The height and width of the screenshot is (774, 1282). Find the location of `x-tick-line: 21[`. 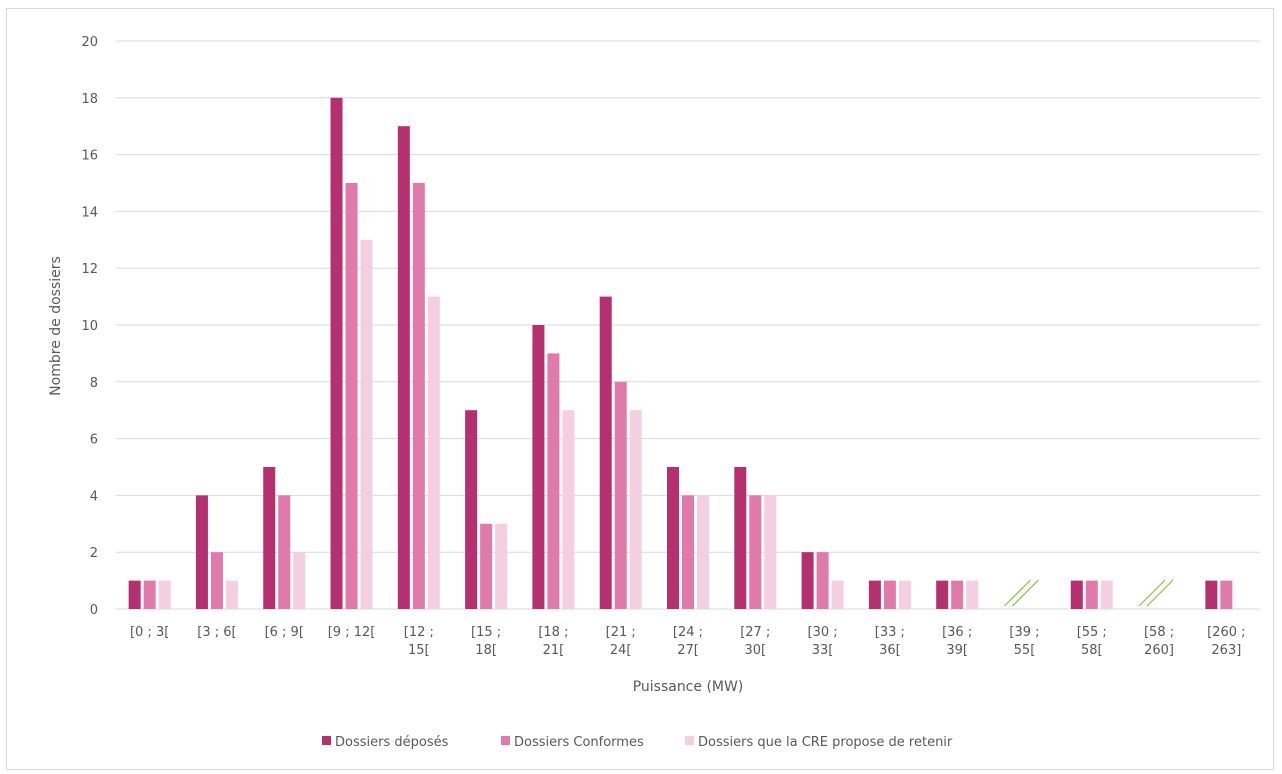

x-tick-line: 21[ is located at coordinates (554, 650).